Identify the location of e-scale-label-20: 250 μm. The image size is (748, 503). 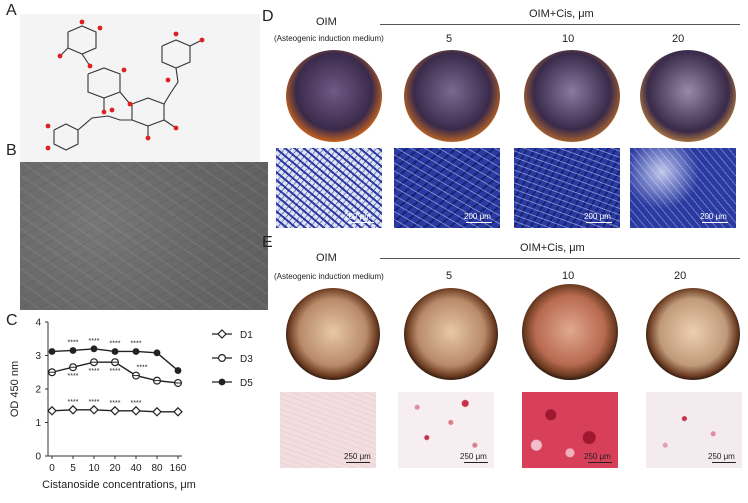
(721, 456).